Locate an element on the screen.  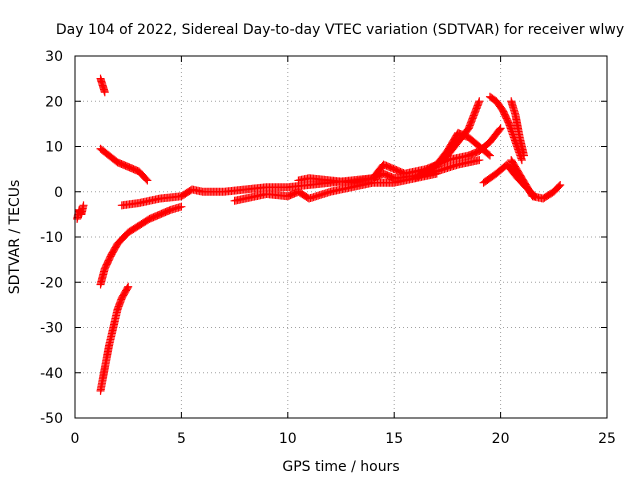
x-tick-label: 0 is located at coordinates (75, 439).